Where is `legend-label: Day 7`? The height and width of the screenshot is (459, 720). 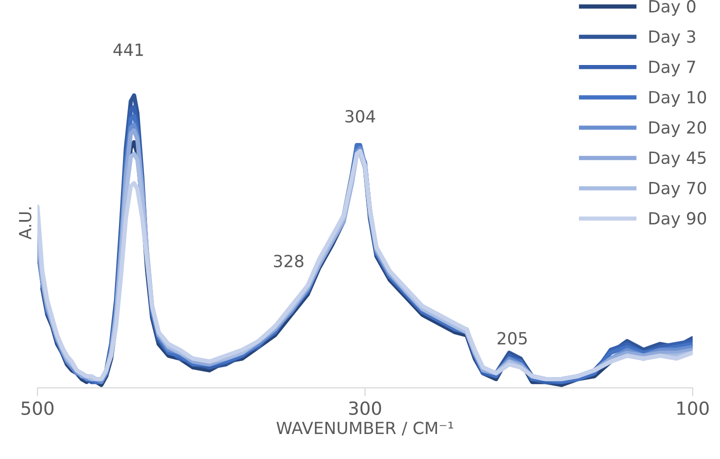
legend-label: Day 7 is located at coordinates (672, 68).